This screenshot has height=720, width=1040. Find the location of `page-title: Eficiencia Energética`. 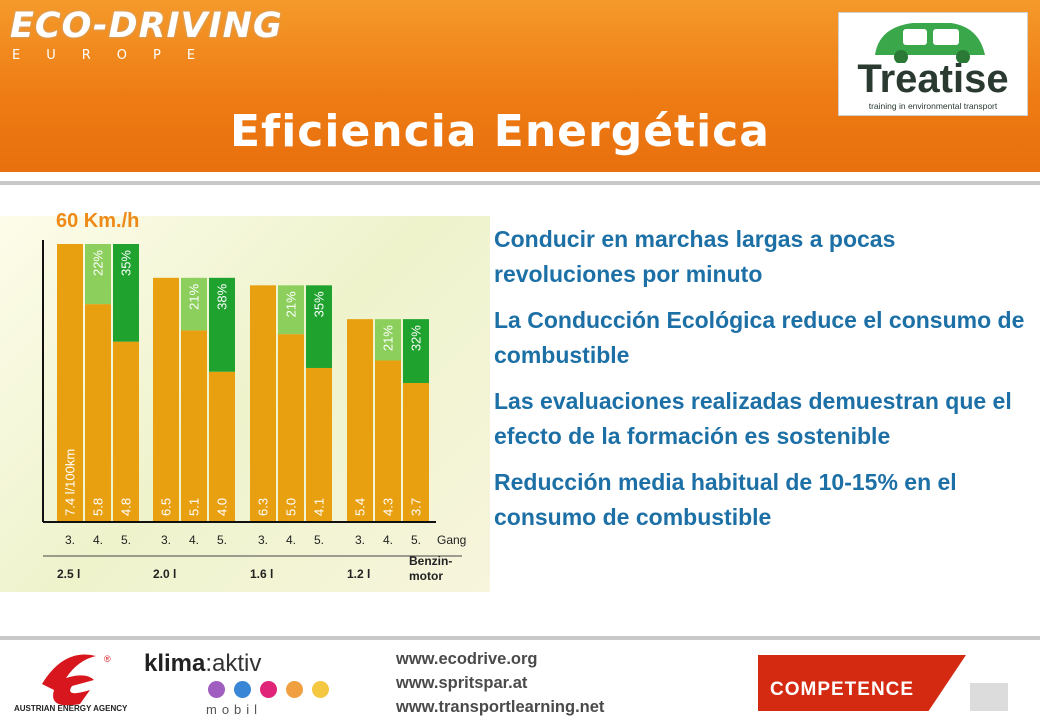

page-title: Eficiencia Energética is located at coordinates (500, 131).